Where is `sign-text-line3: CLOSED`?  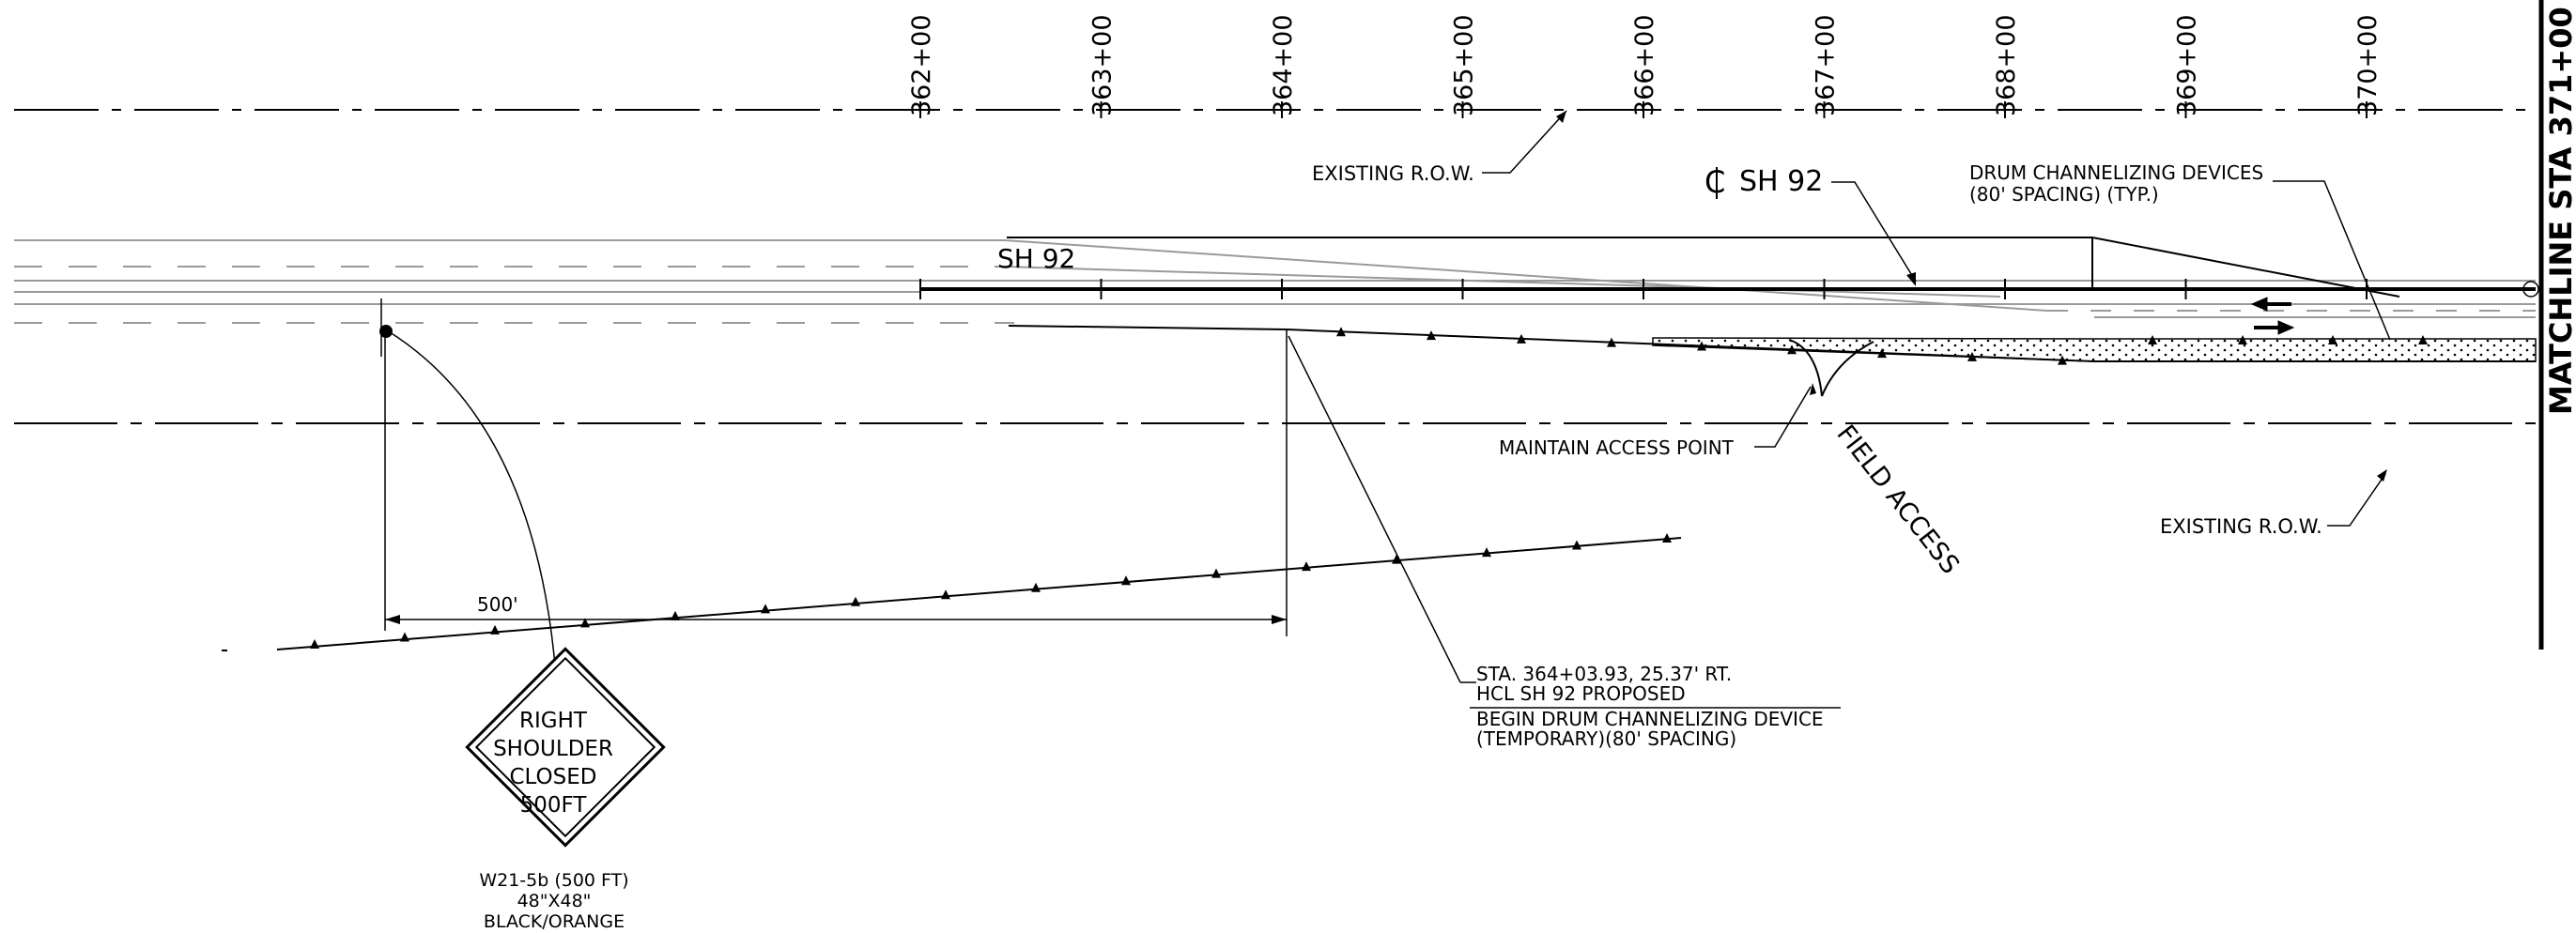 sign-text-line3: CLOSED is located at coordinates (553, 777).